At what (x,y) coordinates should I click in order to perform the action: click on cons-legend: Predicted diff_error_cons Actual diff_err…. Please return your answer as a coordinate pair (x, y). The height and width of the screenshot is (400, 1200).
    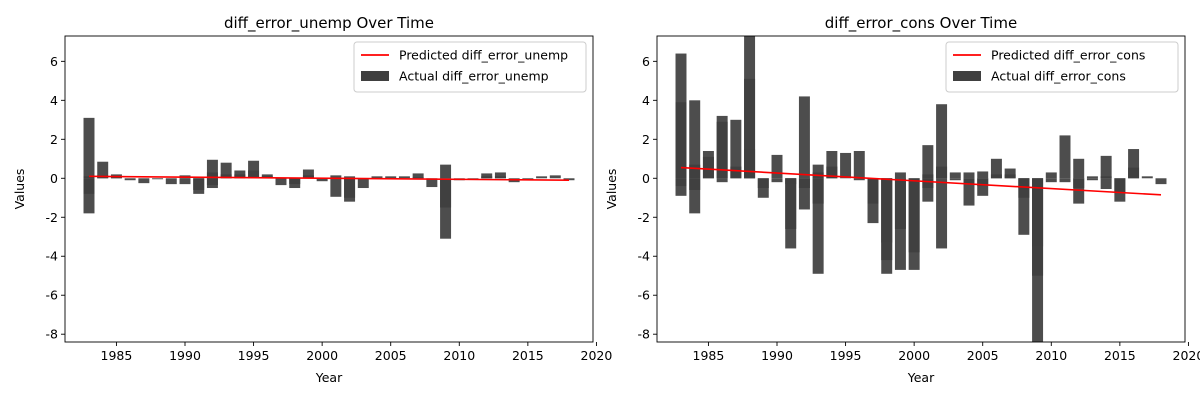
    Looking at the image, I should click on (1062, 67).